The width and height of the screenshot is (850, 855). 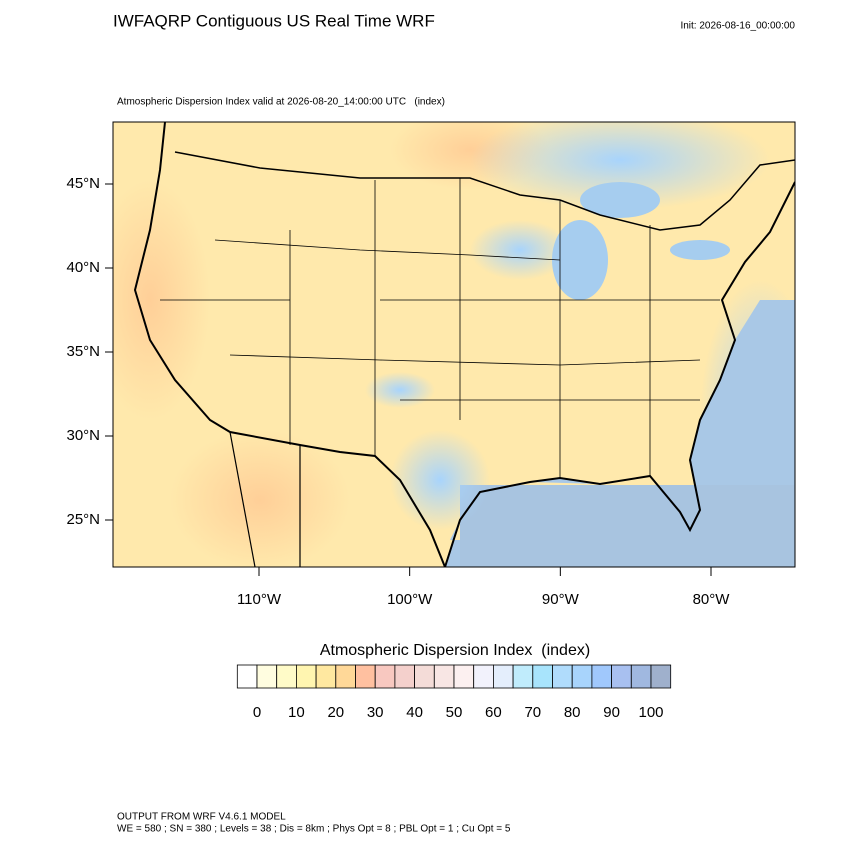 What do you see at coordinates (611, 712) in the screenshot?
I see `colorbar-tick-label: 90` at bounding box center [611, 712].